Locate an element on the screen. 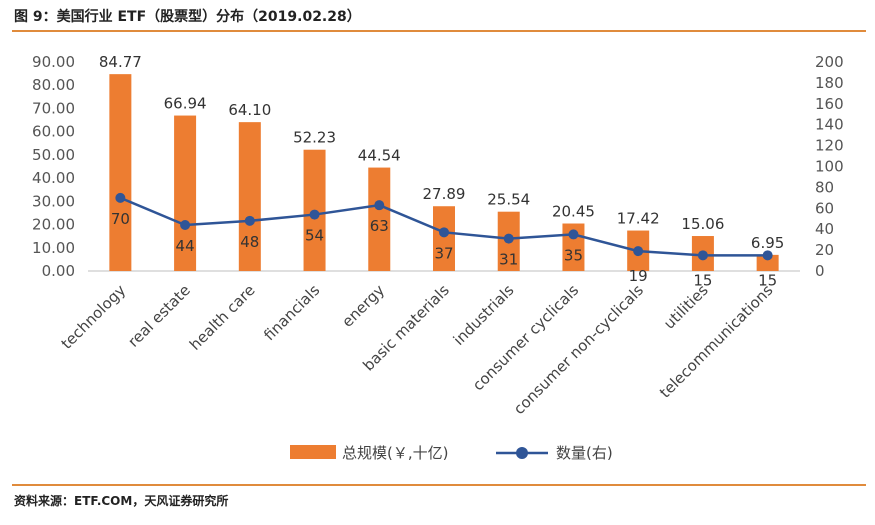  category-label: consumer non-cyclicals is located at coordinates (578, 349).